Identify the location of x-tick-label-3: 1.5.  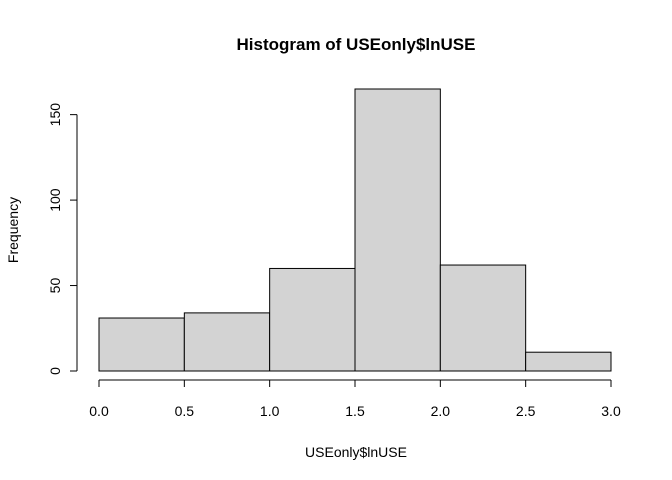
(355, 411).